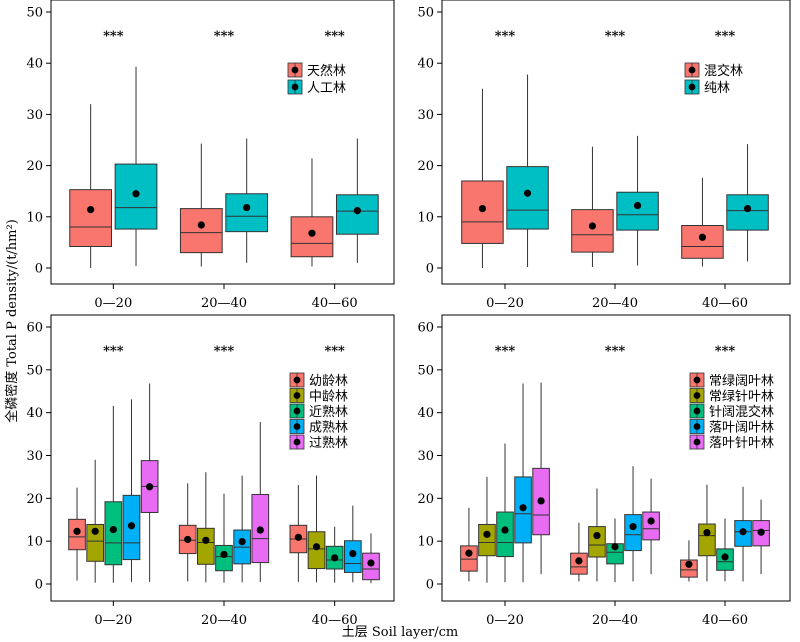 This screenshot has height=642, width=800. I want to click on legend-label: 中龄林, so click(328, 397).